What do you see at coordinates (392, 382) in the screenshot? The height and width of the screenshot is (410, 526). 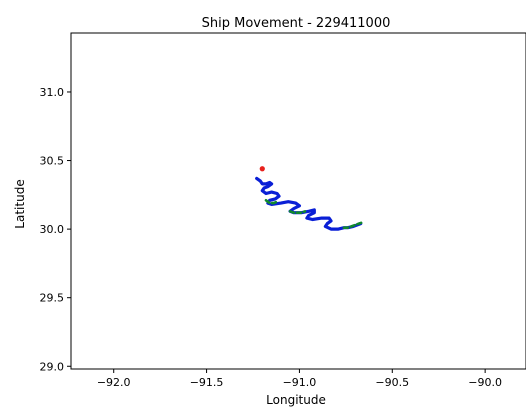 I see `x-tick-label: −90.5` at bounding box center [392, 382].